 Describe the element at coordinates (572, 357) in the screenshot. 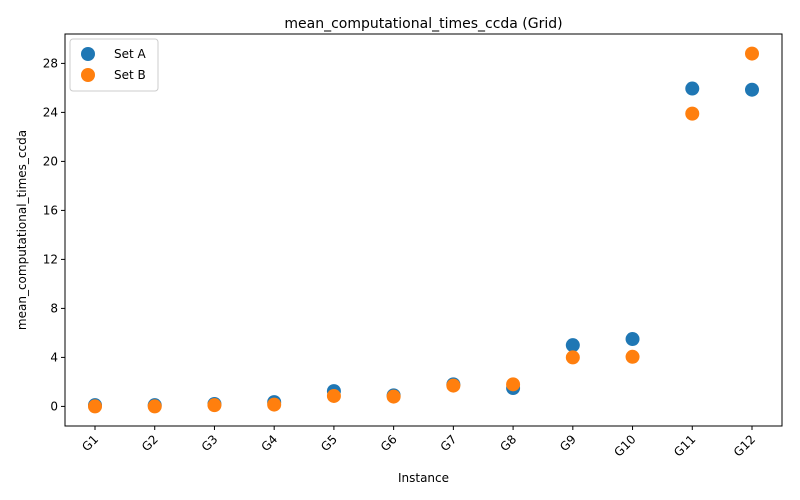

I see `point-set-b-g9` at that location.